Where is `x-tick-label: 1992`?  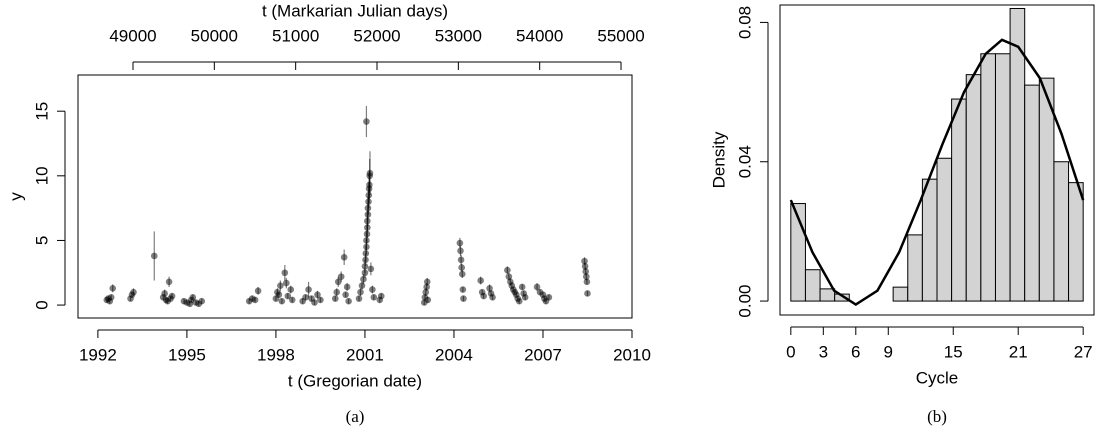 x-tick-label: 1992 is located at coordinates (98, 354).